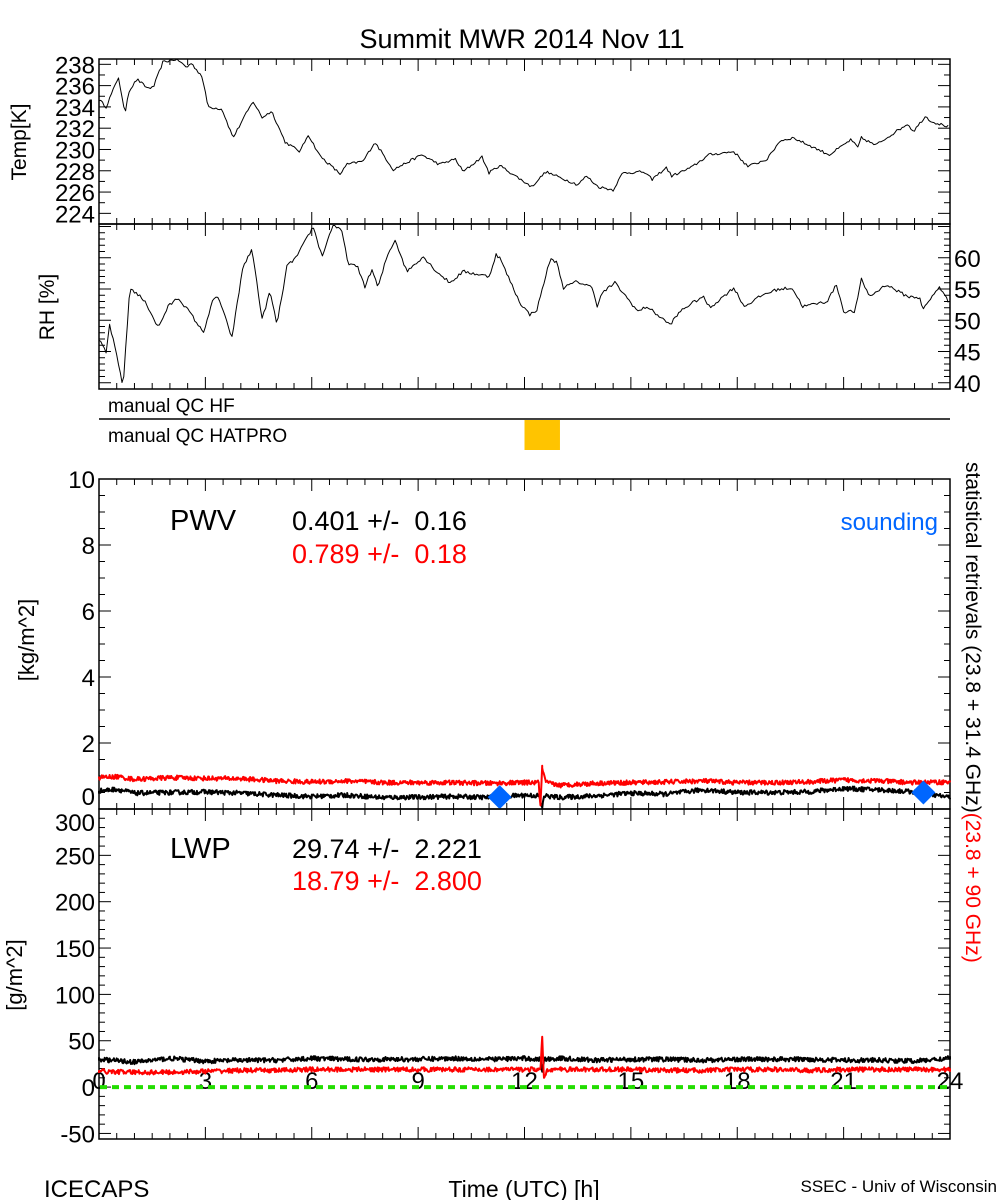 The width and height of the screenshot is (1000, 1200). Describe the element at coordinates (88, 744) in the screenshot. I see `y-tick-label: 2` at that location.